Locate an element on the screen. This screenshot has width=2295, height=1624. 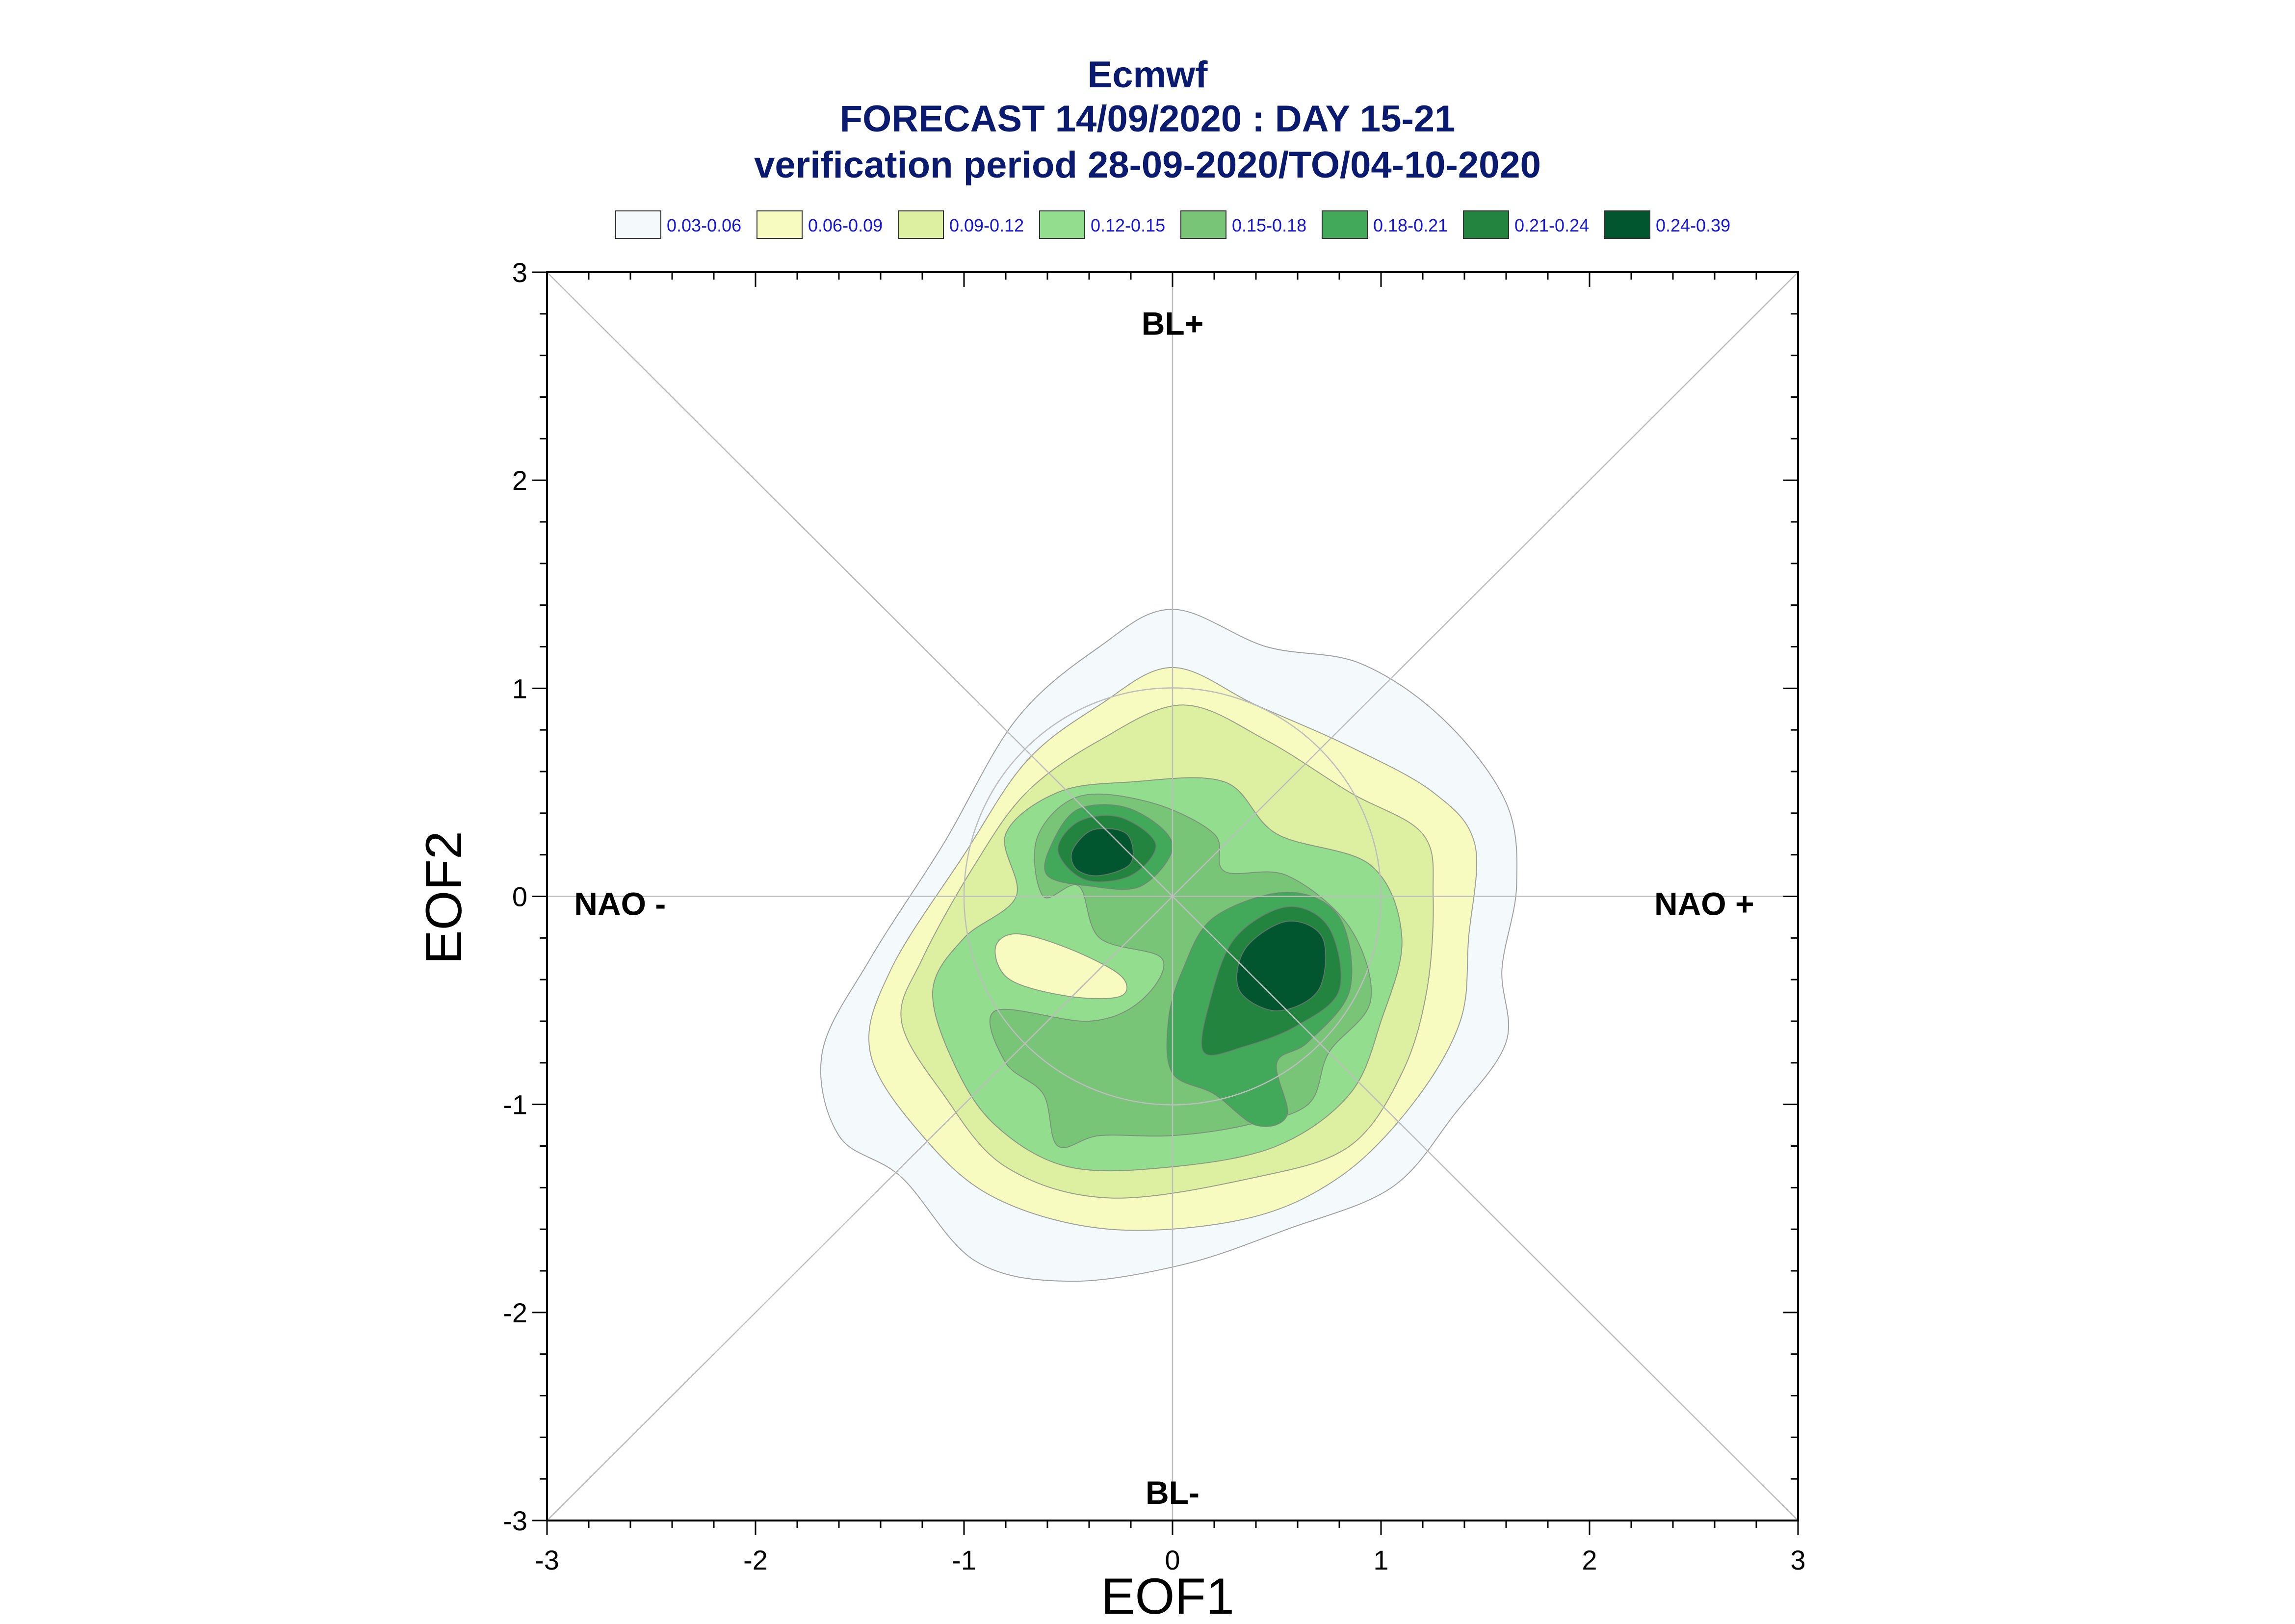
regime-label: BL- is located at coordinates (1173, 1492).